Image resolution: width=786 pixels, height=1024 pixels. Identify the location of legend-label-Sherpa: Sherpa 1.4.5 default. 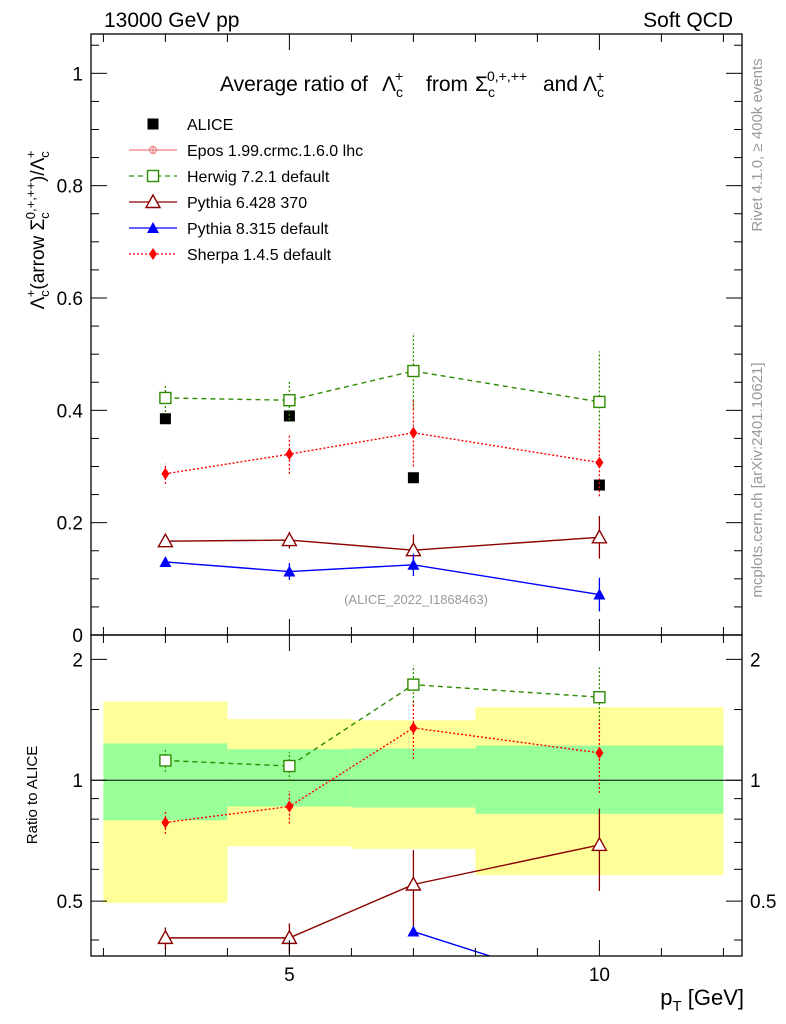
(259, 255).